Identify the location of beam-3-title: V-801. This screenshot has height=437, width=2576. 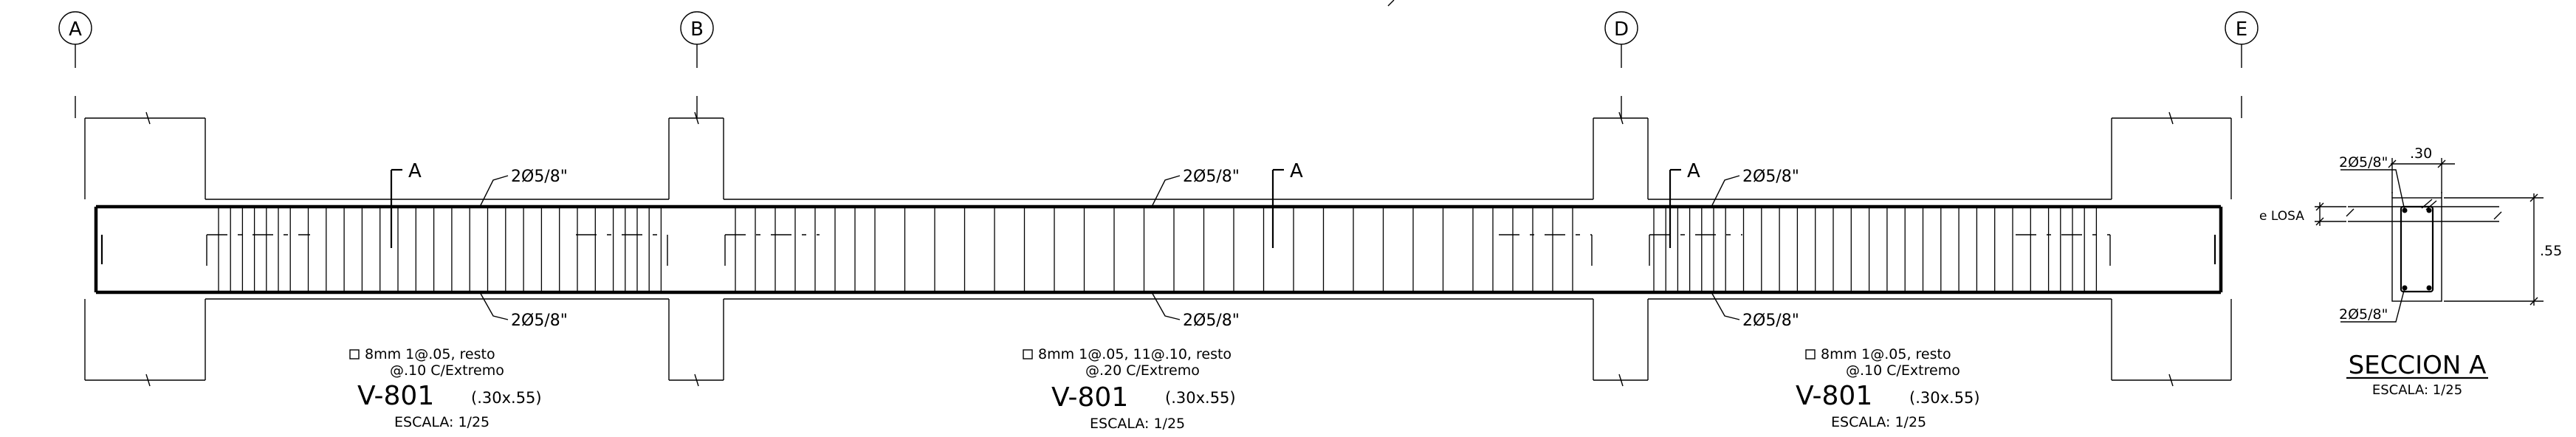
(1834, 396).